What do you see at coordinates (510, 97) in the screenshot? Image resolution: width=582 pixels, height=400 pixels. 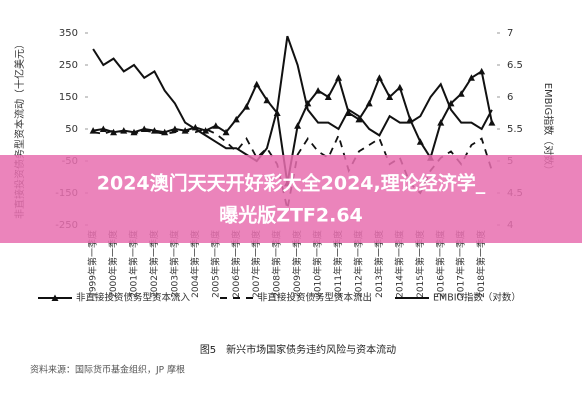 I see `y2-tick-label: 6` at bounding box center [510, 97].